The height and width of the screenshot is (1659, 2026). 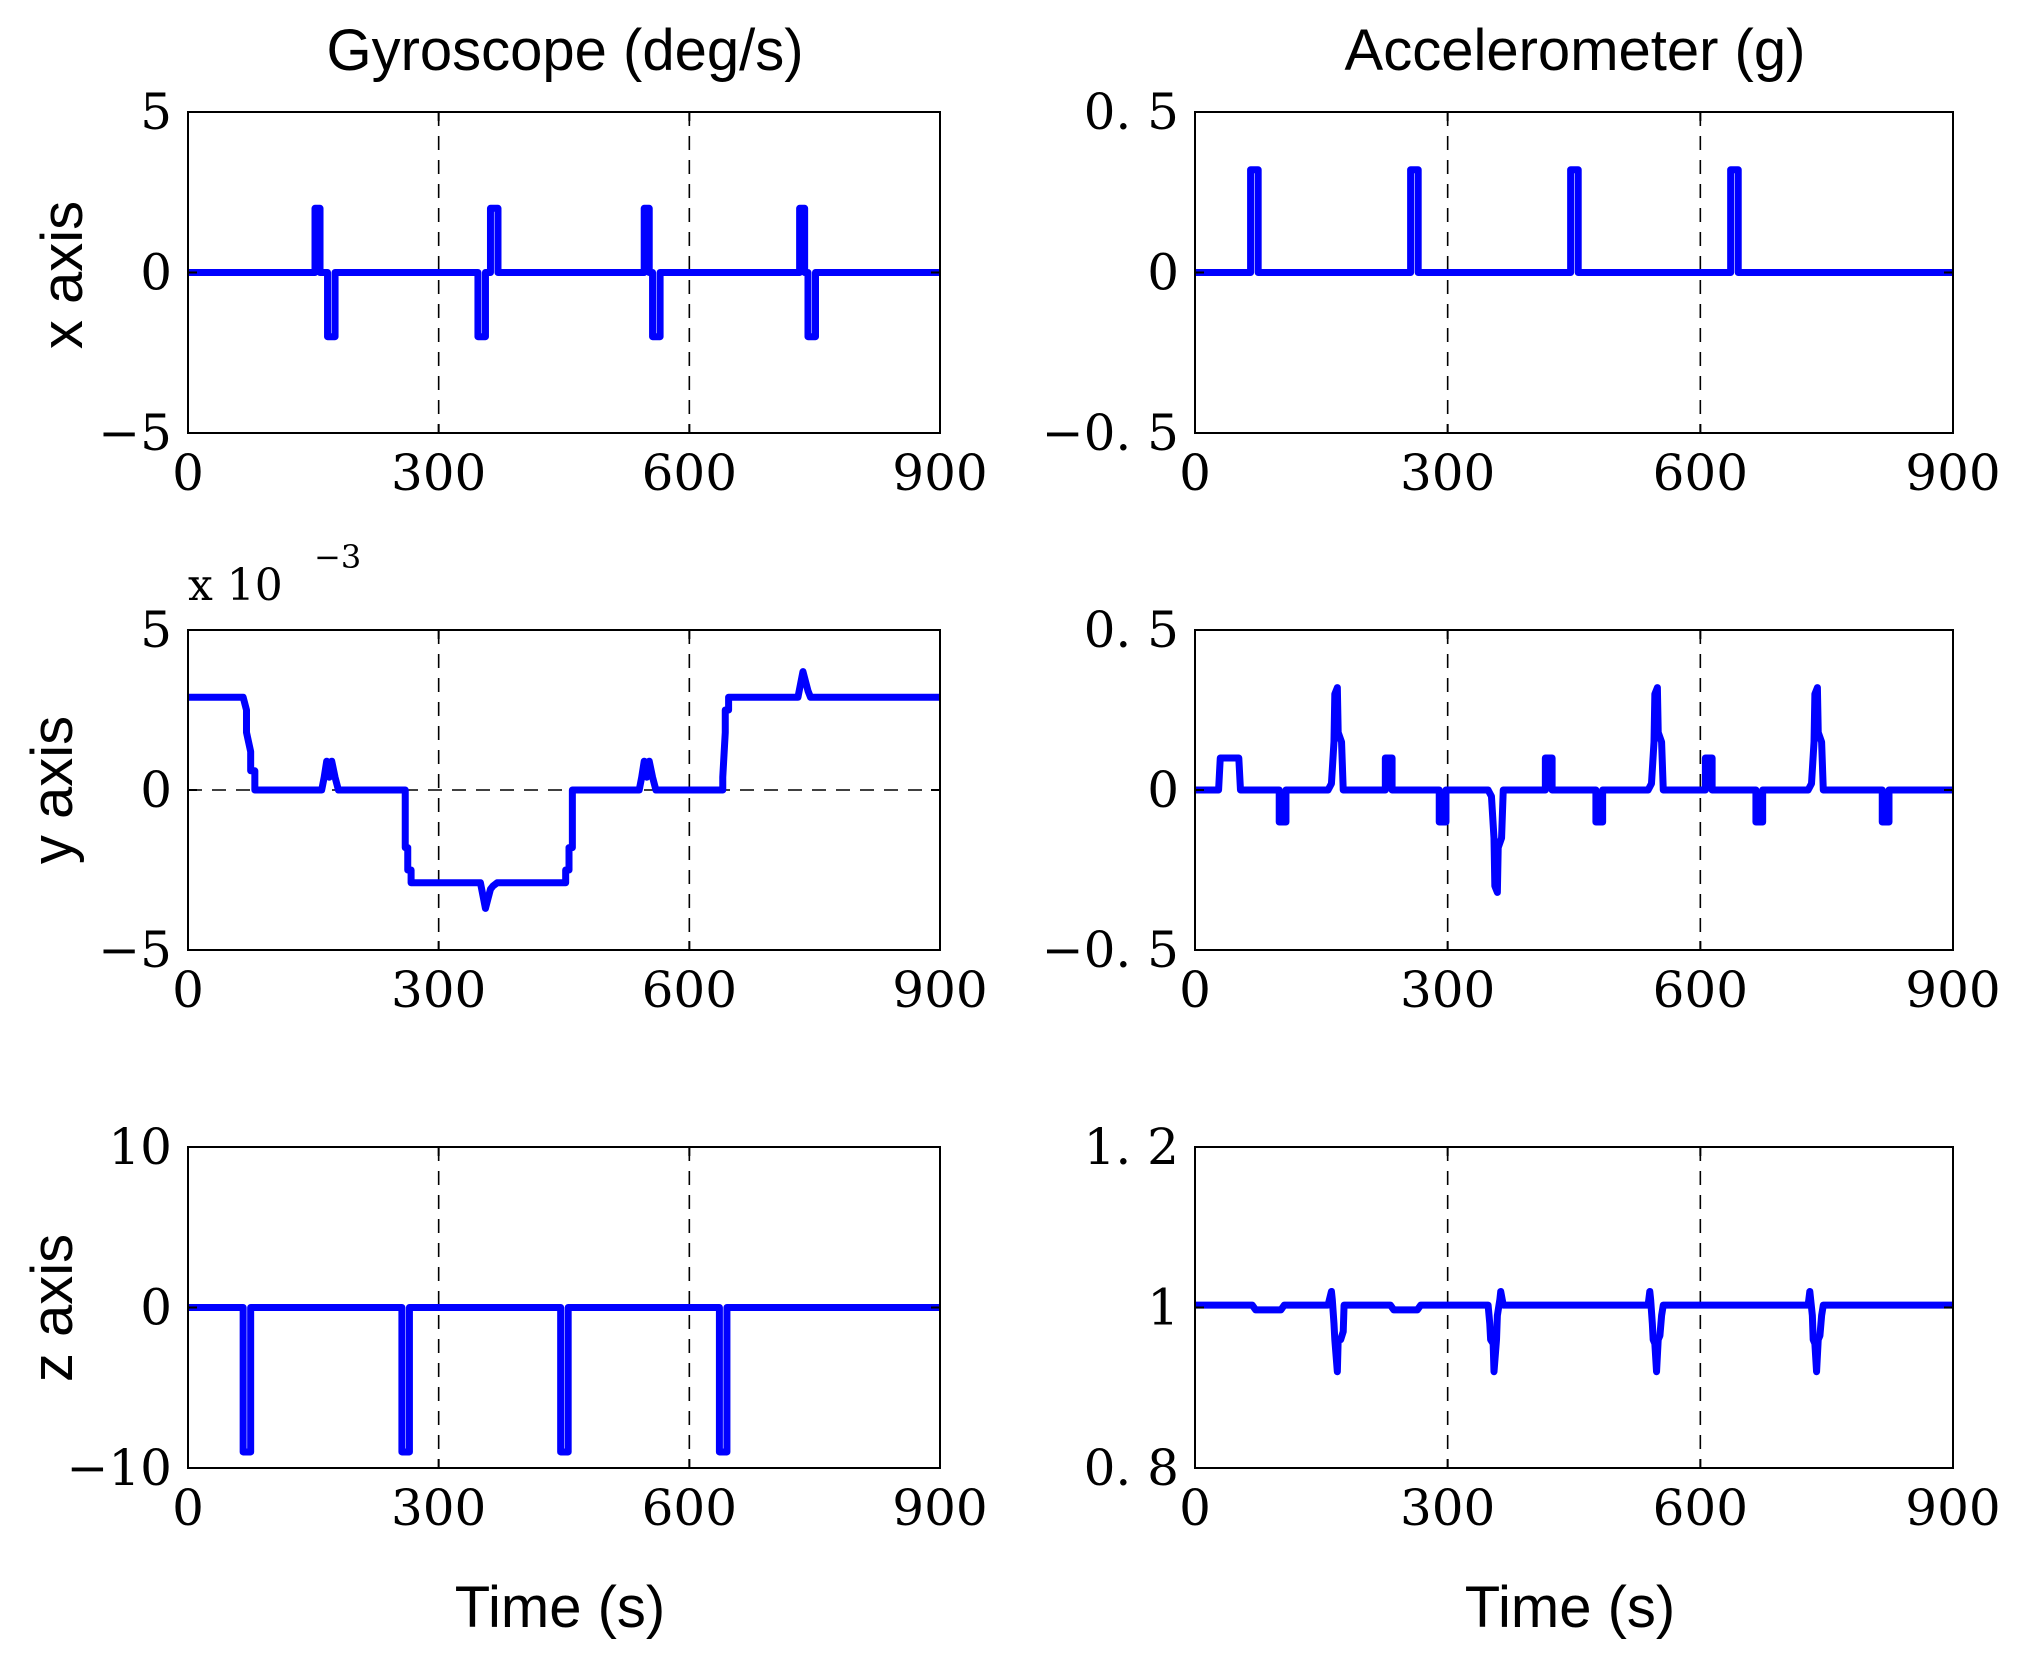 What do you see at coordinates (1574, 221) in the screenshot?
I see `accel-x-trace` at bounding box center [1574, 221].